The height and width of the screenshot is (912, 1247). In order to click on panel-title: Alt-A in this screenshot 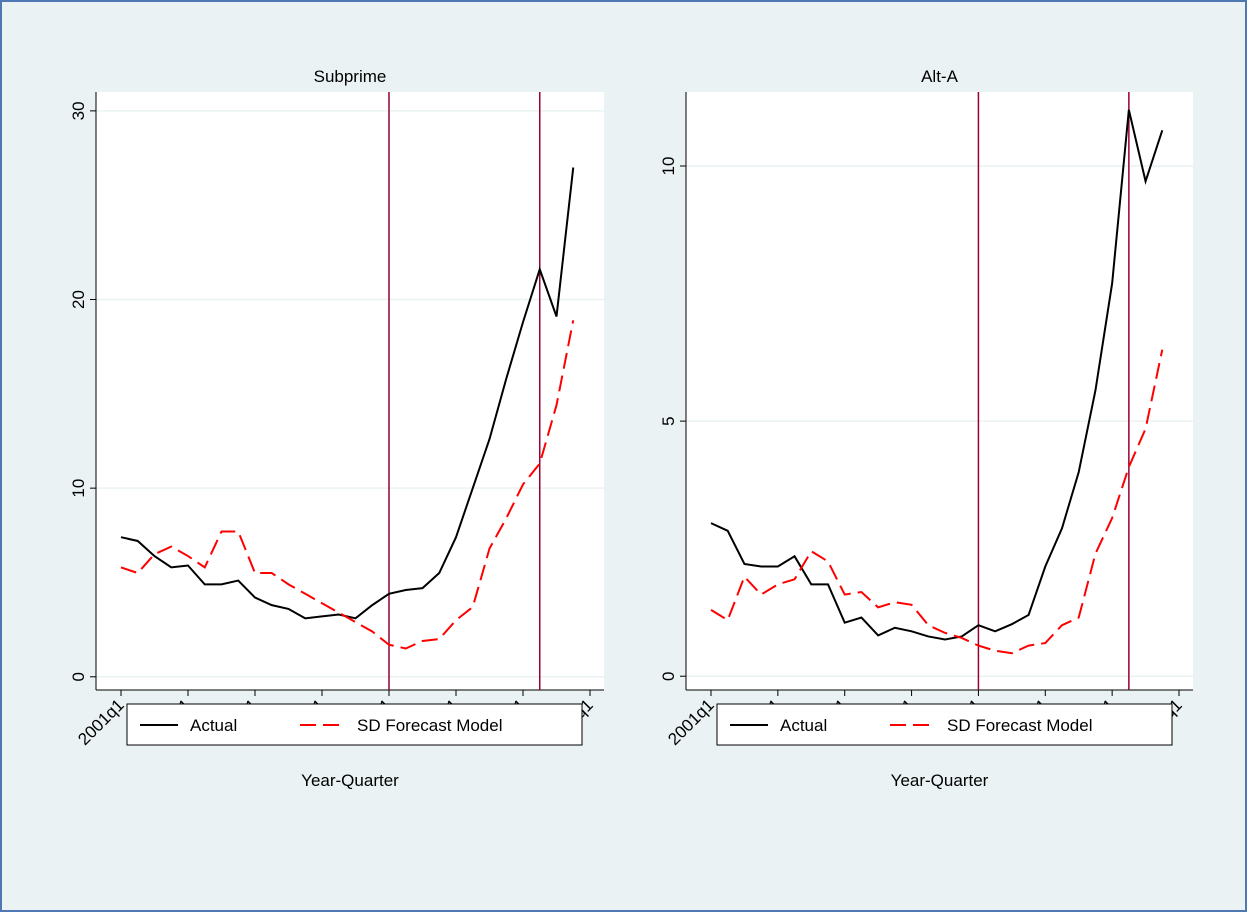, I will do `click(940, 76)`.